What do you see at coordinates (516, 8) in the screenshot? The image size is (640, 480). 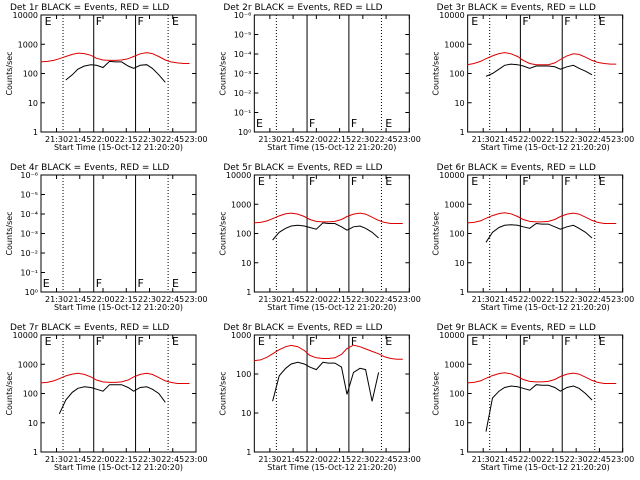 I see `panel-title: Det 3r BLACK = Events, RED = LLD` at bounding box center [516, 8].